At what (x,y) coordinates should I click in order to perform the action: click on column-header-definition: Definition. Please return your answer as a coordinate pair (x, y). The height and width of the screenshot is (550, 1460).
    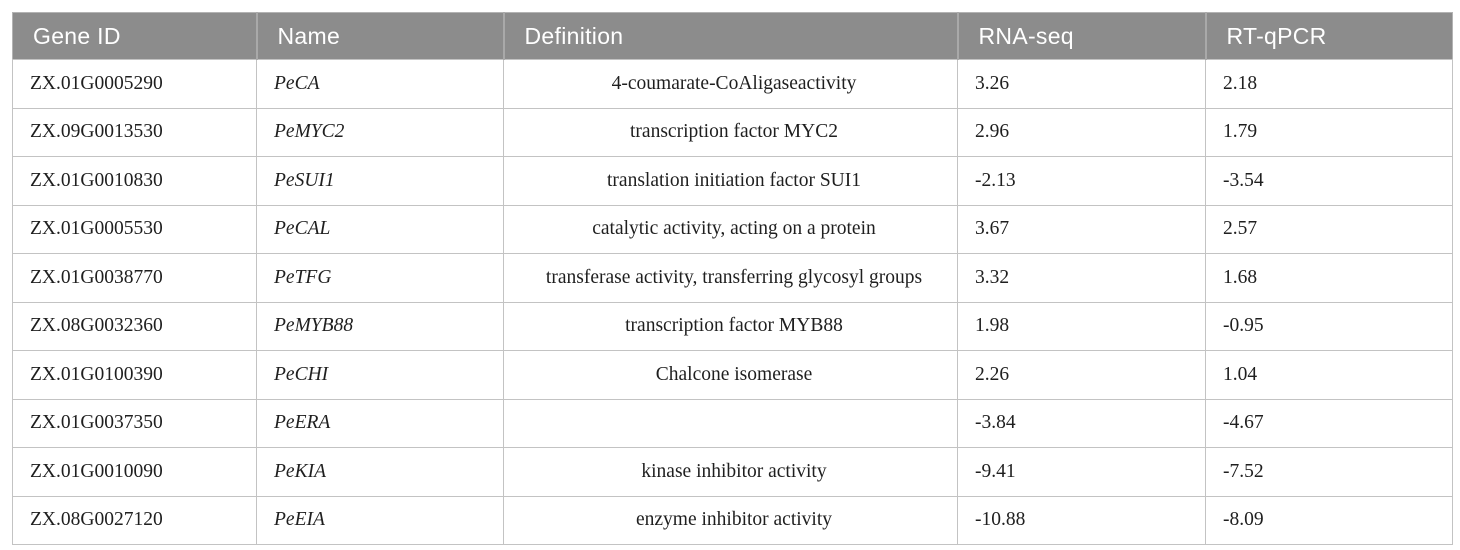
    Looking at the image, I should click on (730, 36).